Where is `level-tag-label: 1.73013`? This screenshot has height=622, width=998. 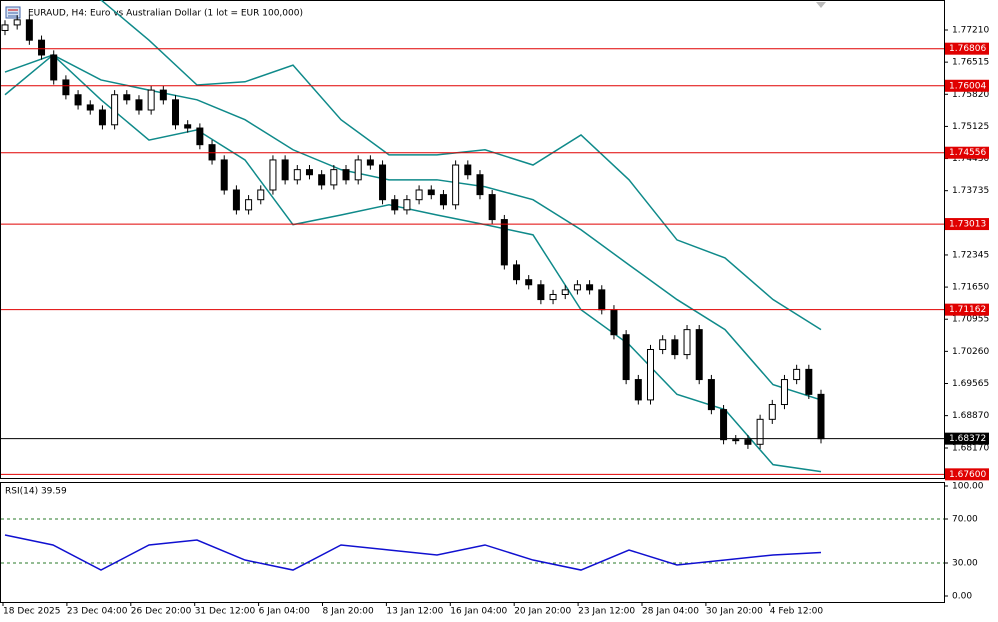
level-tag-label: 1.73013 is located at coordinates (967, 225).